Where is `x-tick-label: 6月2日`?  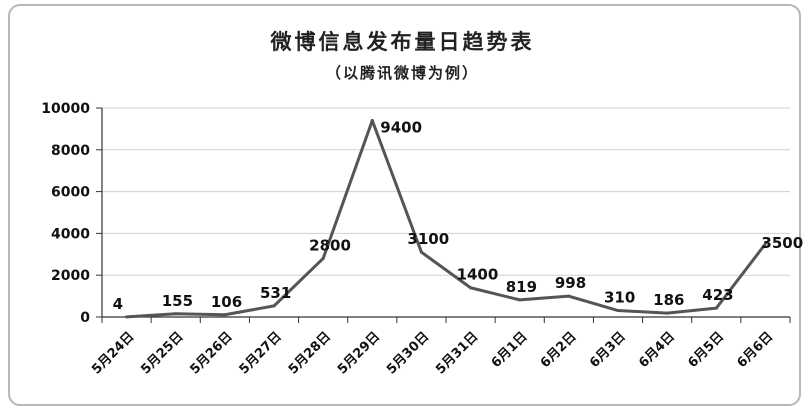
x-tick-label: 6月2日 is located at coordinates (559, 350).